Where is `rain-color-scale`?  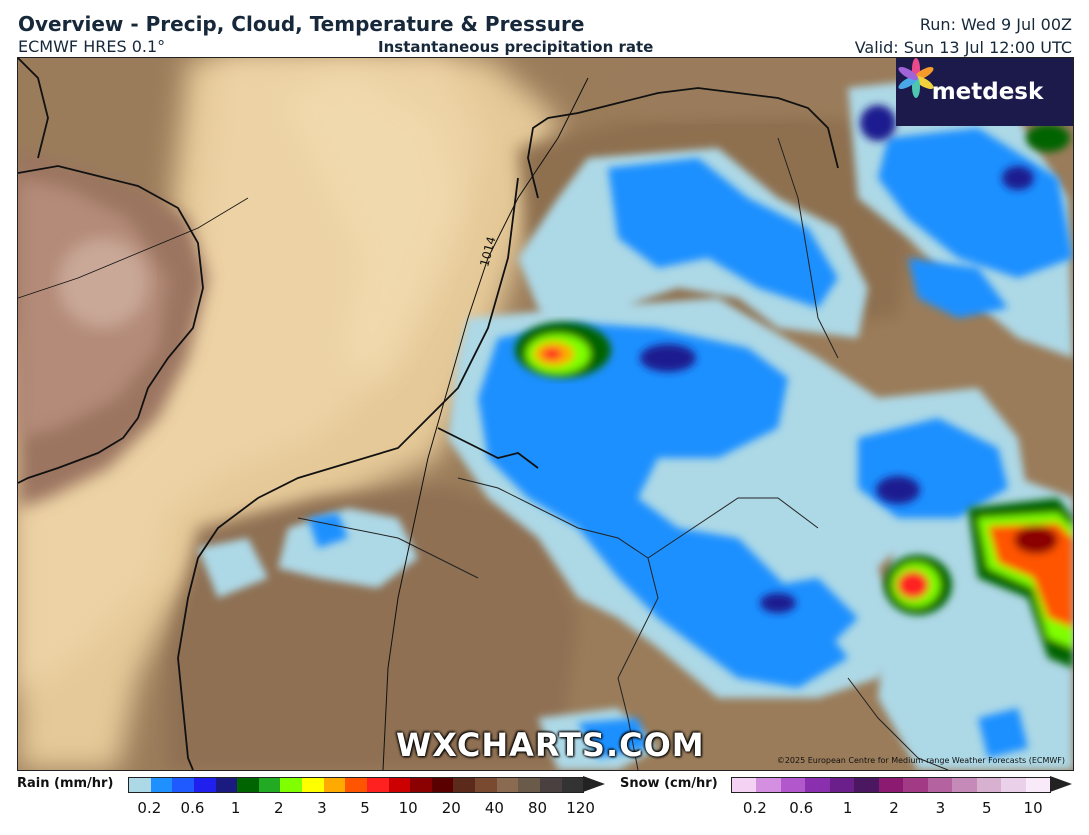
rain-color-scale is located at coordinates (356, 785).